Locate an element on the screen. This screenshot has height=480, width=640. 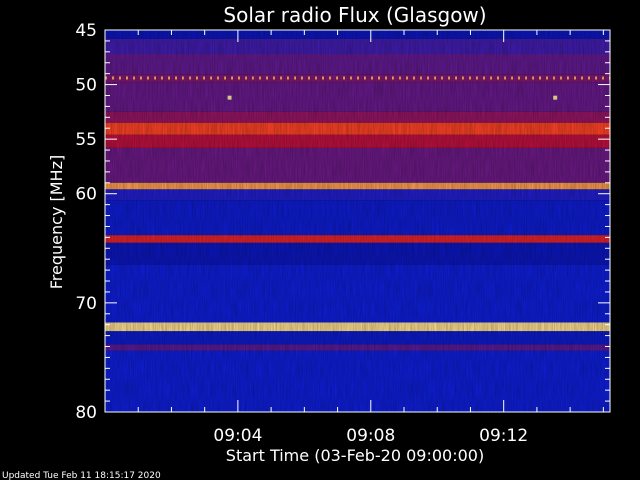
updated-timestamp: Updated Tue Feb 11 18:15:17 2020 is located at coordinates (81, 475).